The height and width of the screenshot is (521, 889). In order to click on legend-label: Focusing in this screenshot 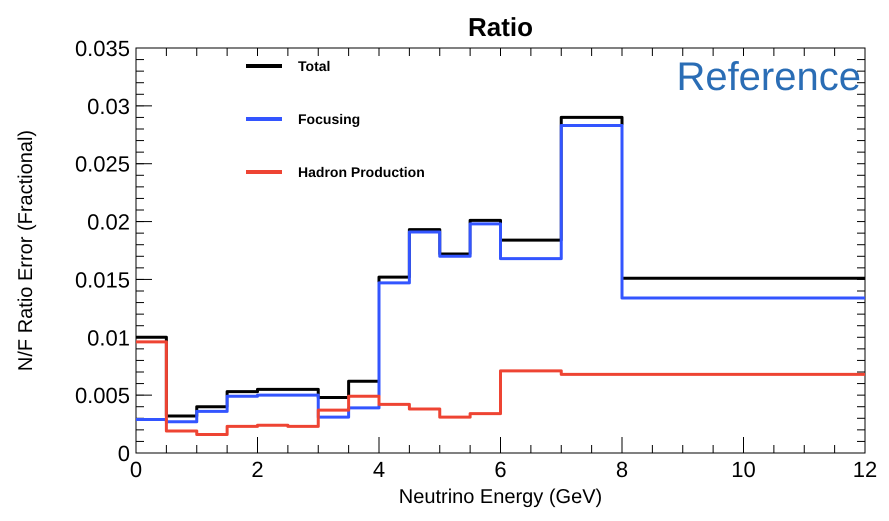, I will do `click(329, 119)`.